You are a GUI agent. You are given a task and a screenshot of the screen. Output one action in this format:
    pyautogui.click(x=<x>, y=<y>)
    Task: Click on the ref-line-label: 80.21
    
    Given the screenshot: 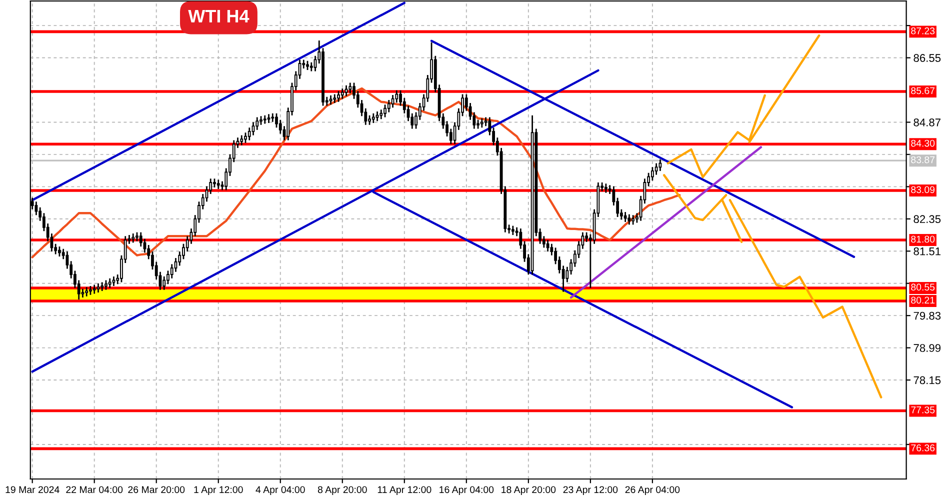 What is the action you would take?
    pyautogui.click(x=923, y=300)
    